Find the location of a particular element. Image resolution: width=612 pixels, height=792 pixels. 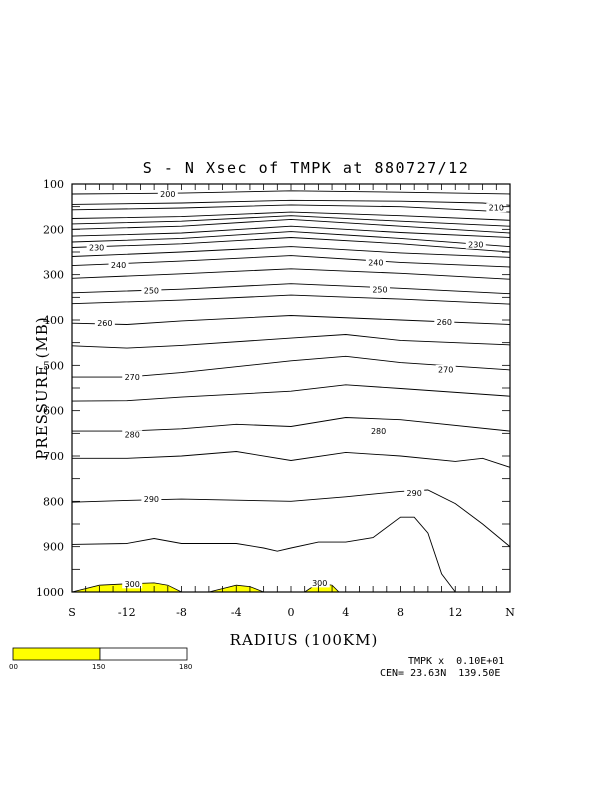

center-location-note: CEN= 23.63N 139.50E is located at coordinates (440, 673).